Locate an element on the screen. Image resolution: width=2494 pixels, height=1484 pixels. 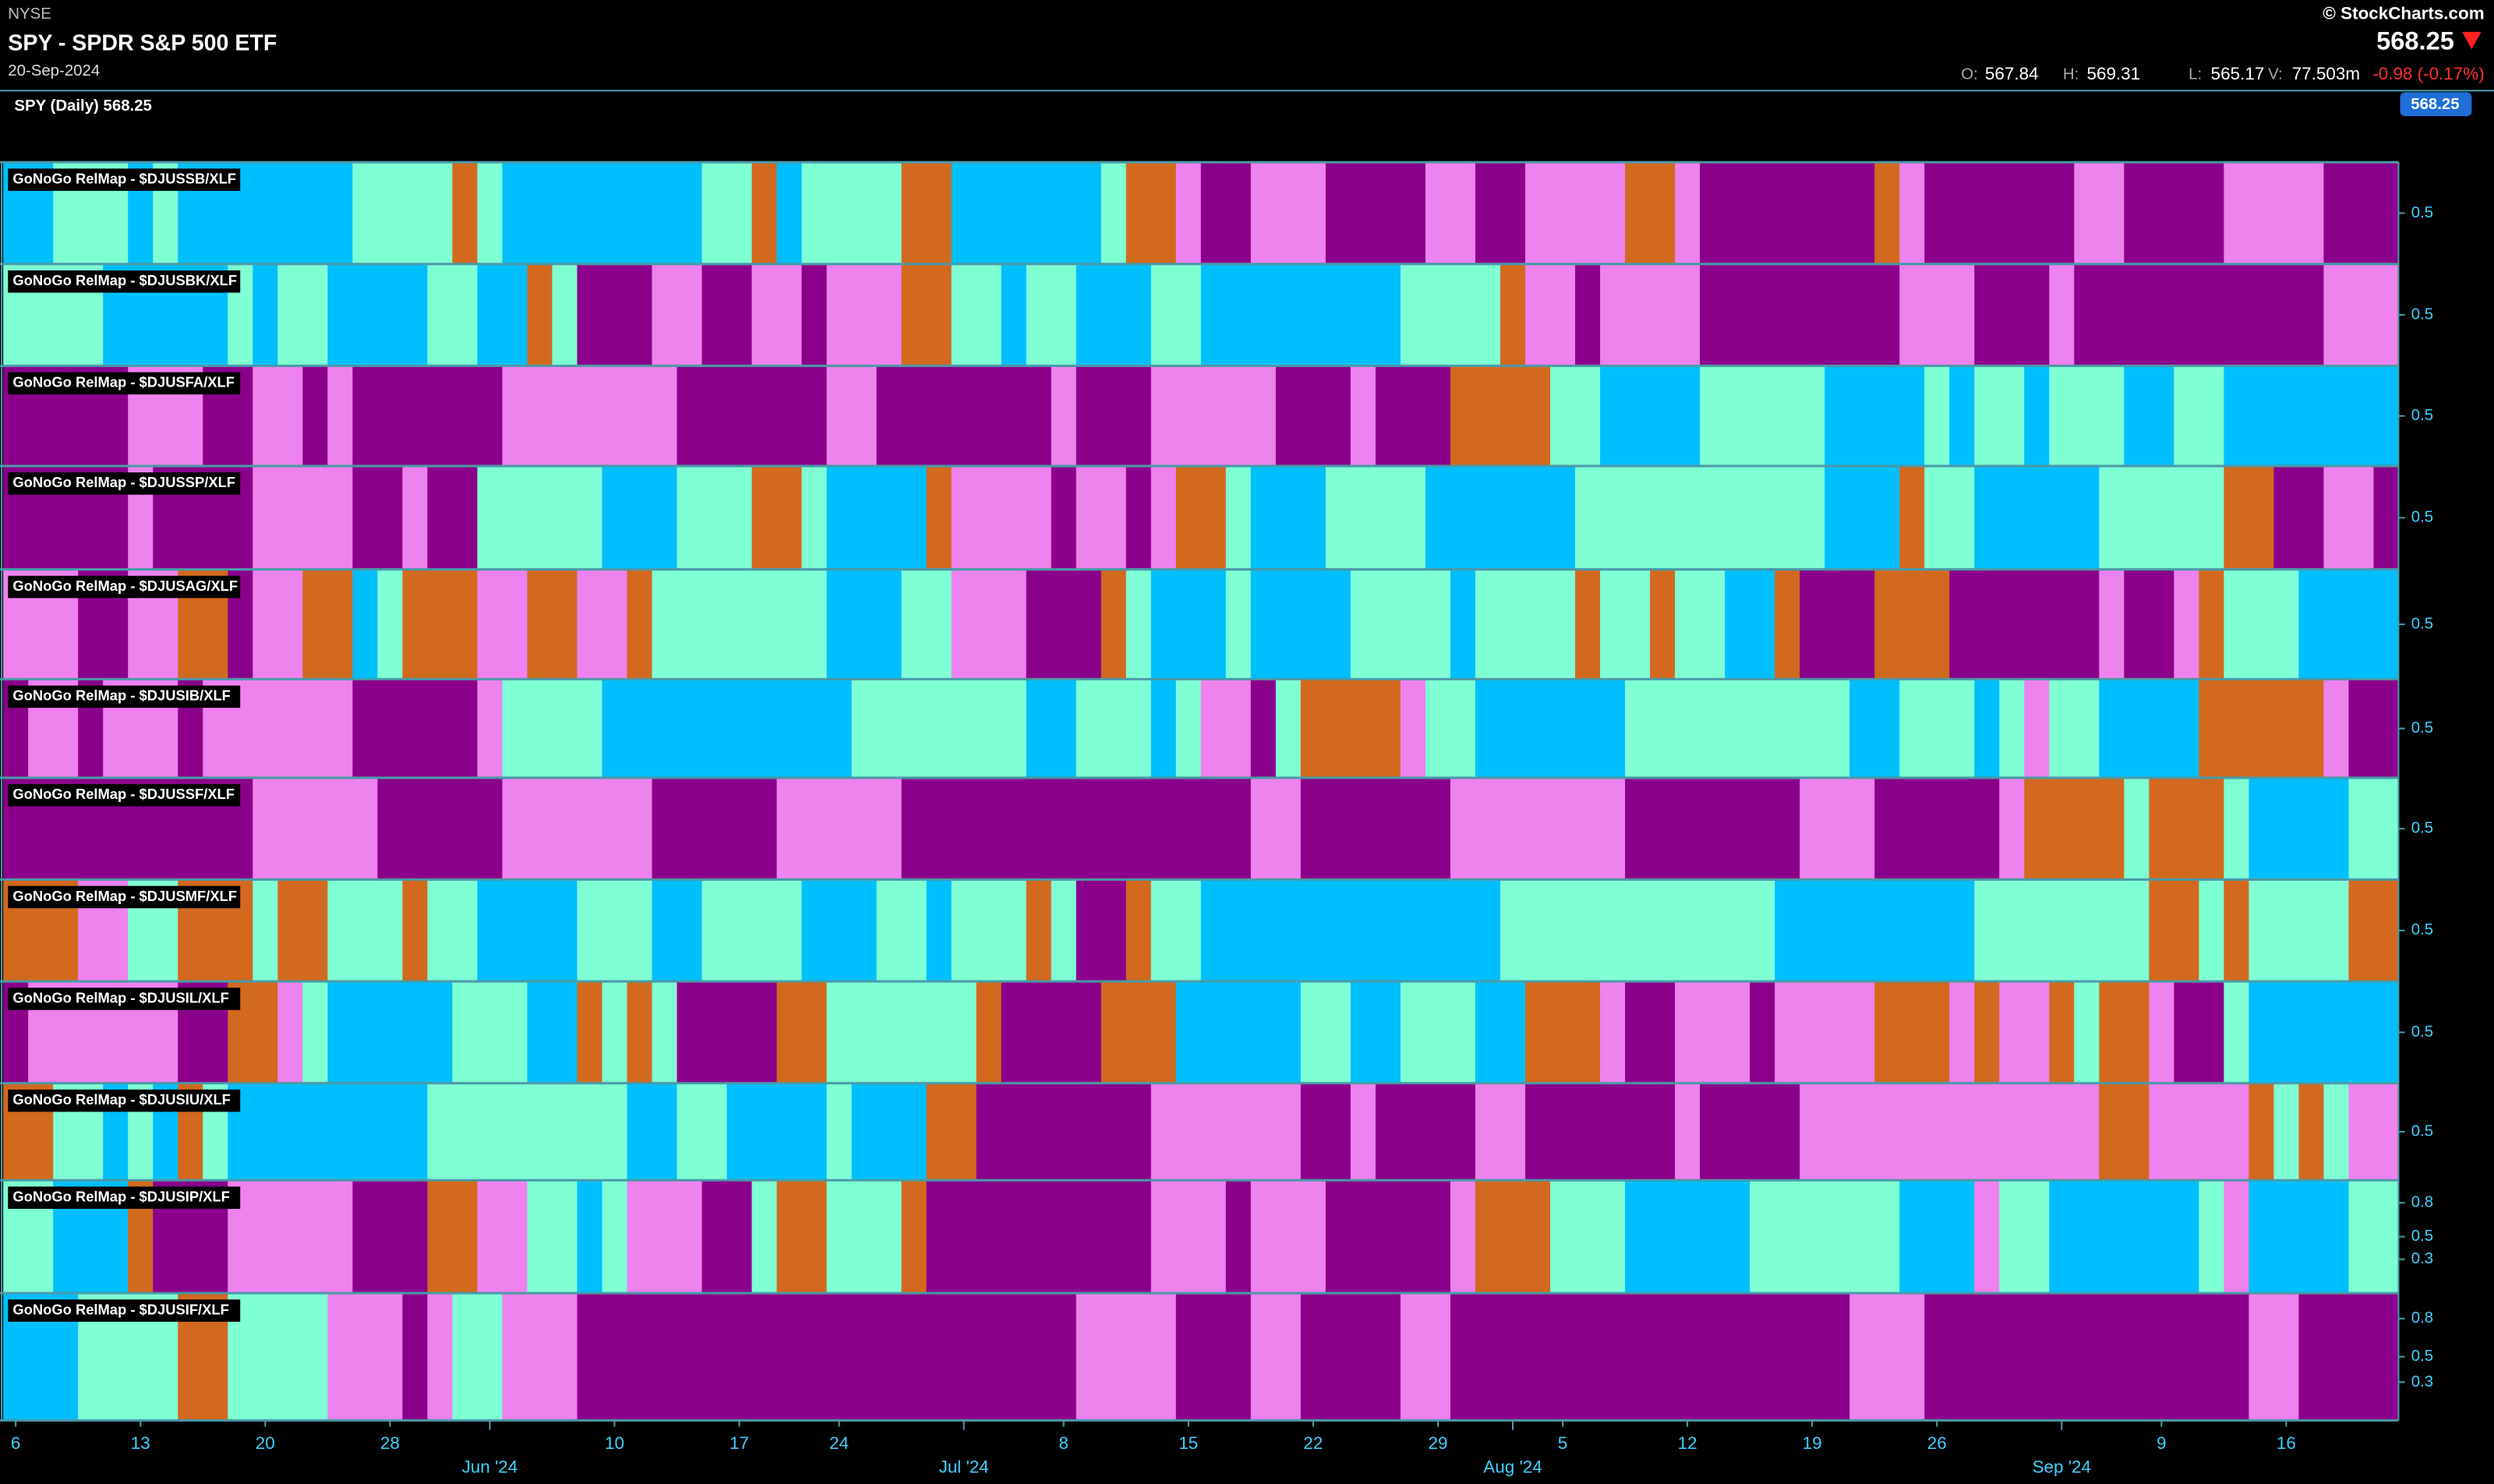
month-label: Aug '24 is located at coordinates (1513, 1467).